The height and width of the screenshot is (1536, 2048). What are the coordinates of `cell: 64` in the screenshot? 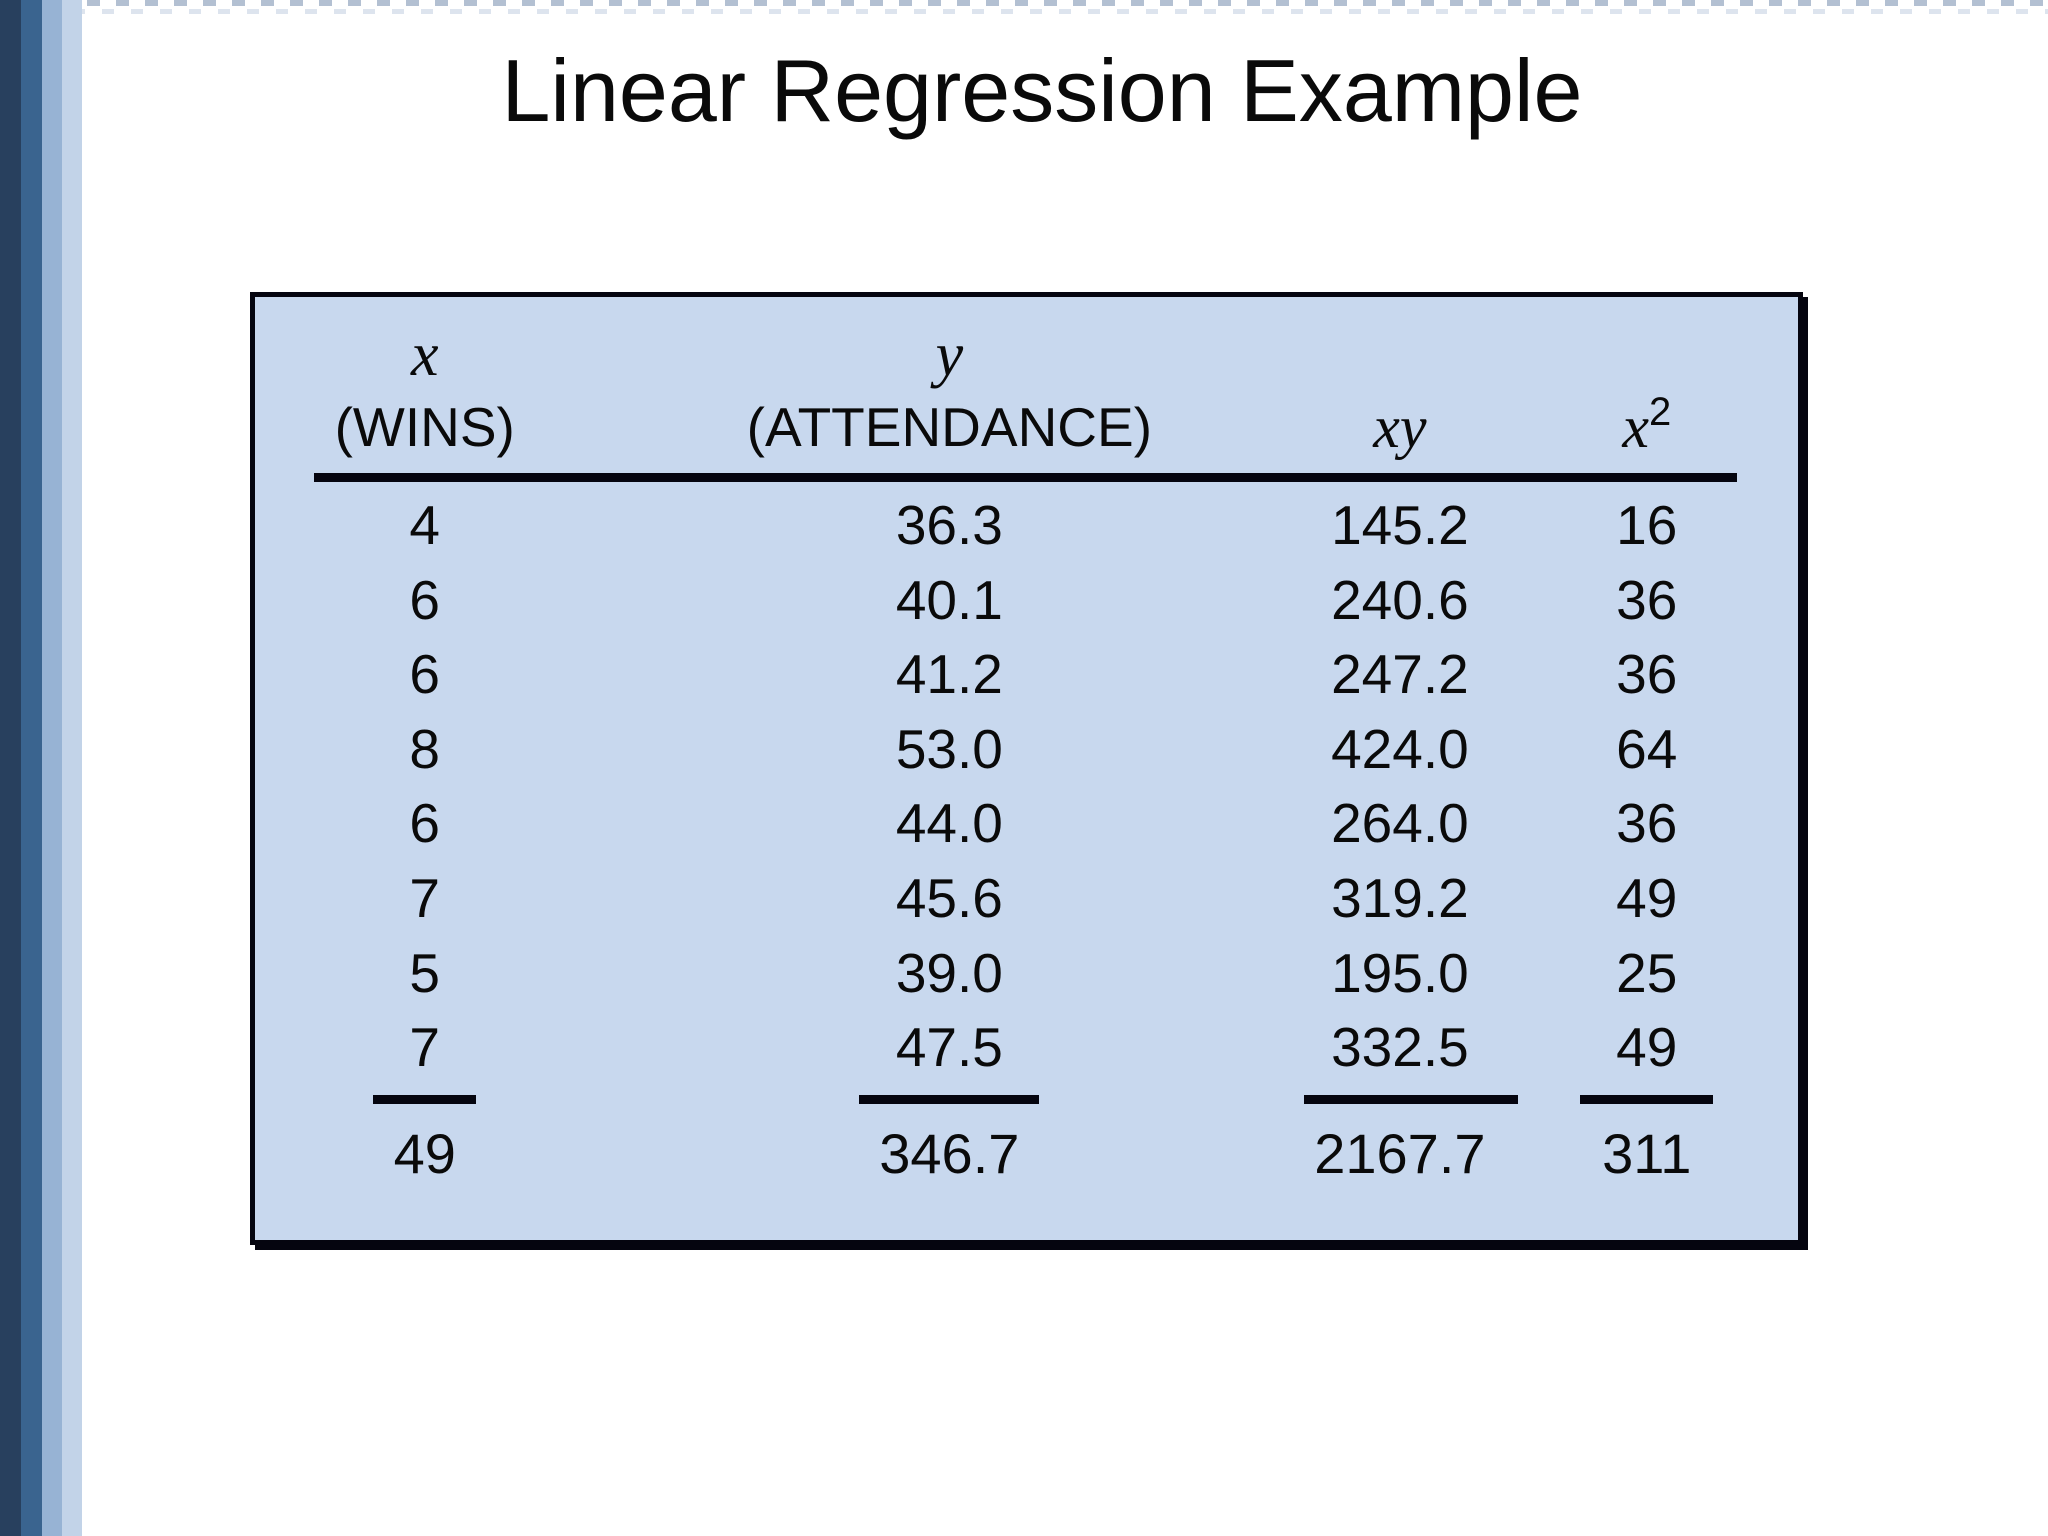 It's located at (1647, 748).